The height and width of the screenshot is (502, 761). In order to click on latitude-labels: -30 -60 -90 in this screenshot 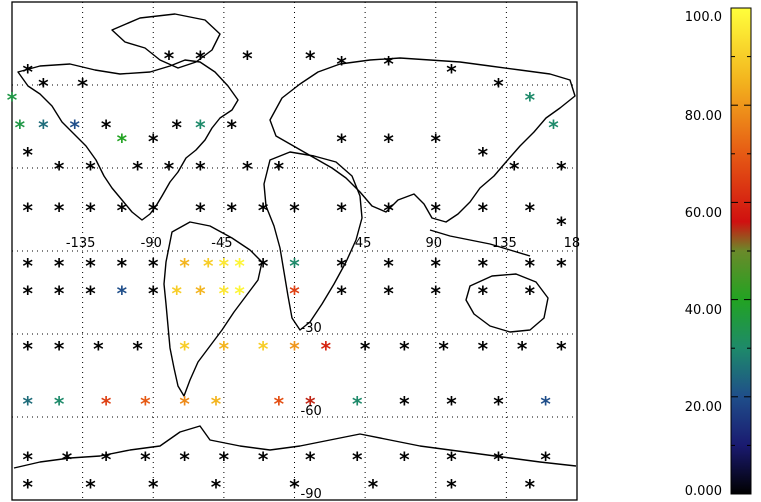, I will do `click(311, 411)`.